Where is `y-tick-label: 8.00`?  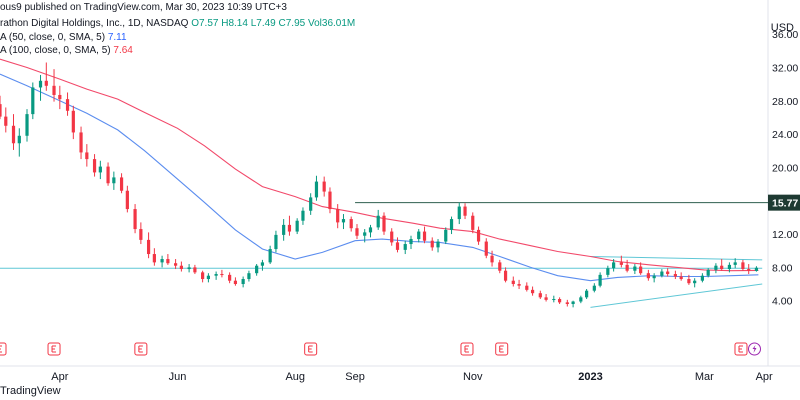
y-tick-label: 8.00 is located at coordinates (782, 268).